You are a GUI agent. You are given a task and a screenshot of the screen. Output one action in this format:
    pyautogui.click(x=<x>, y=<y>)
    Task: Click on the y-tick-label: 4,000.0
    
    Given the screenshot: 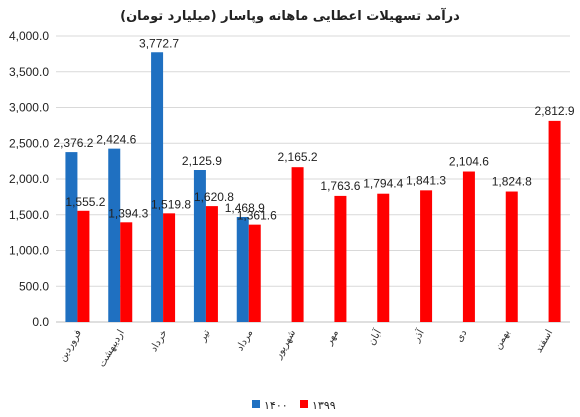 What is the action you would take?
    pyautogui.click(x=29, y=36)
    